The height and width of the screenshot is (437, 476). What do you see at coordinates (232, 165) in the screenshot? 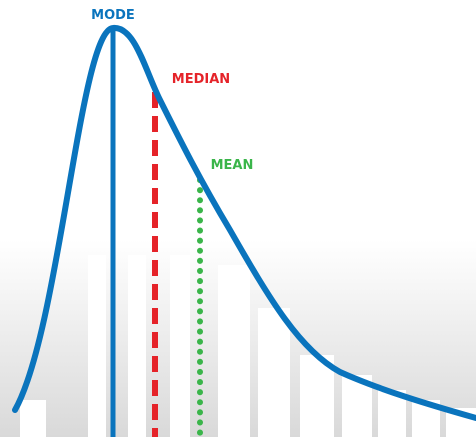
I see `mean-label: MEAN` at bounding box center [232, 165].